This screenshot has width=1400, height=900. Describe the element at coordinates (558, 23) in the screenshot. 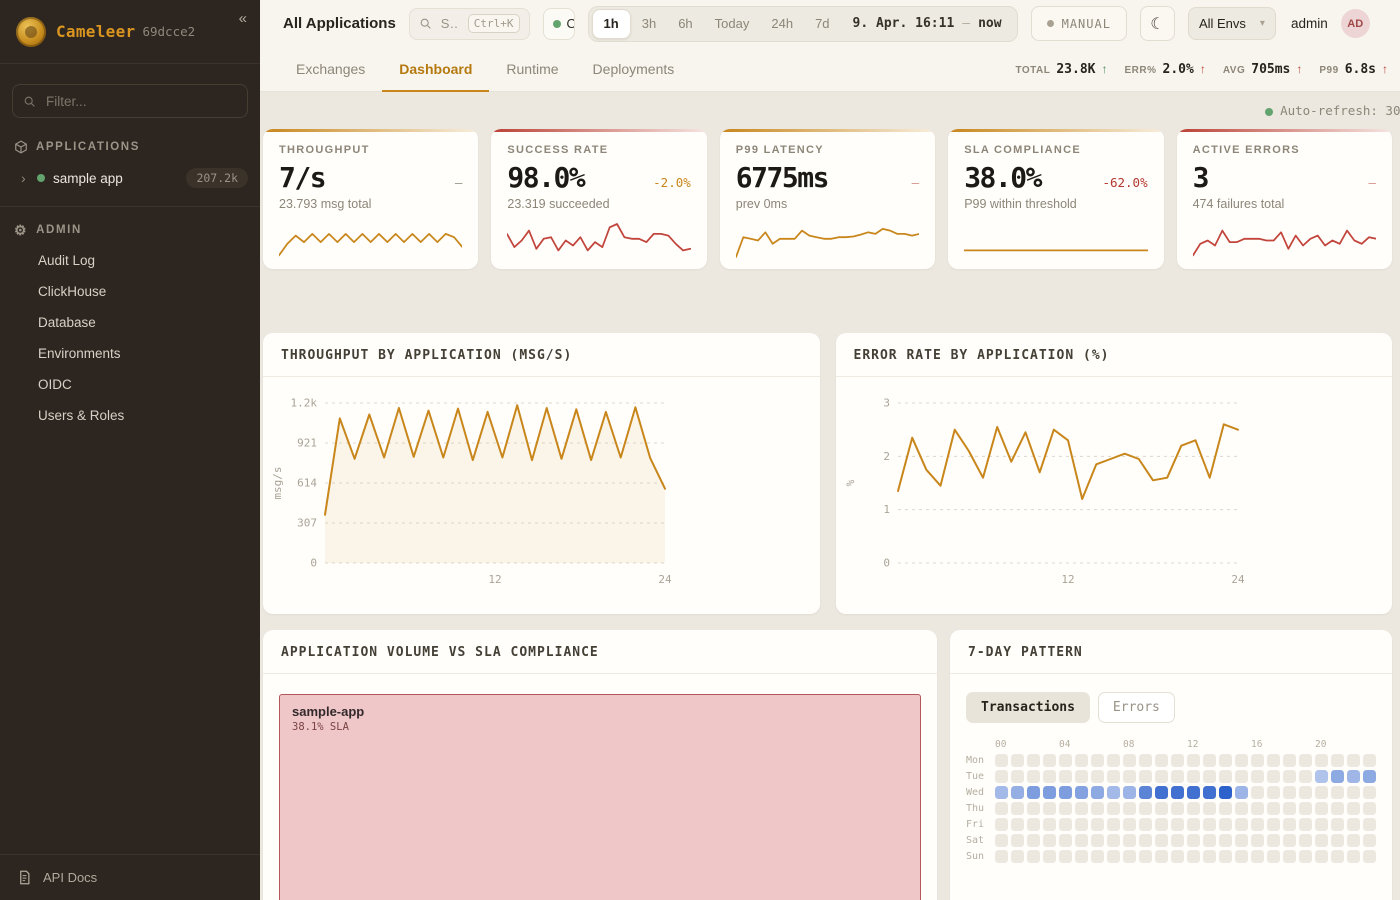

I see `online-status-pill: O` at that location.